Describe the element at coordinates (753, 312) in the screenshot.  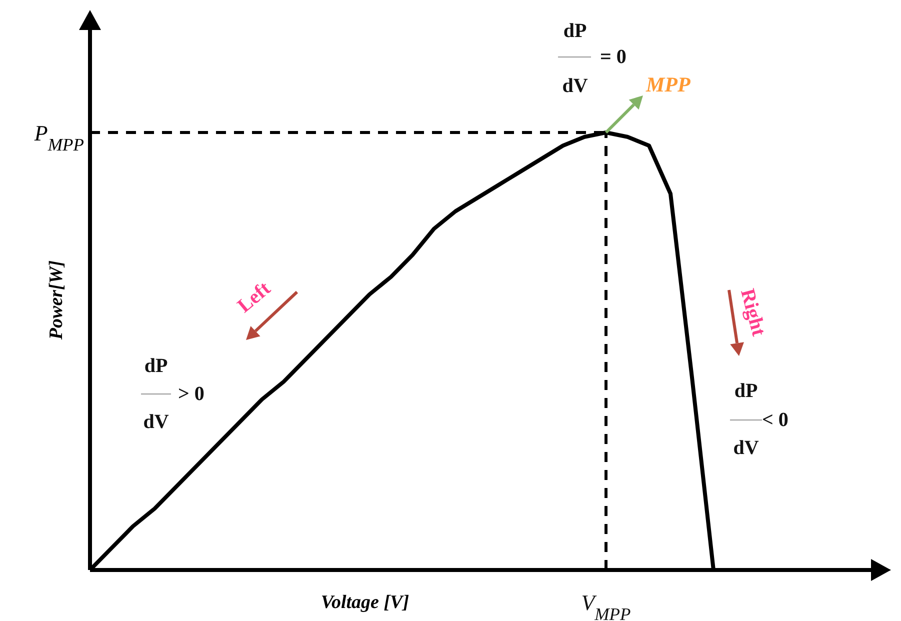
I see `text: Right` at that location.